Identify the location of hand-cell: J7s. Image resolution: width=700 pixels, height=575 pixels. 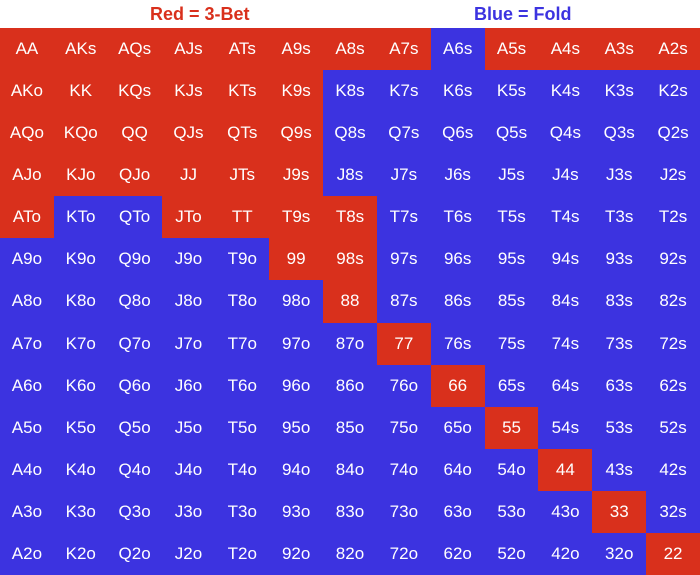
(403, 175).